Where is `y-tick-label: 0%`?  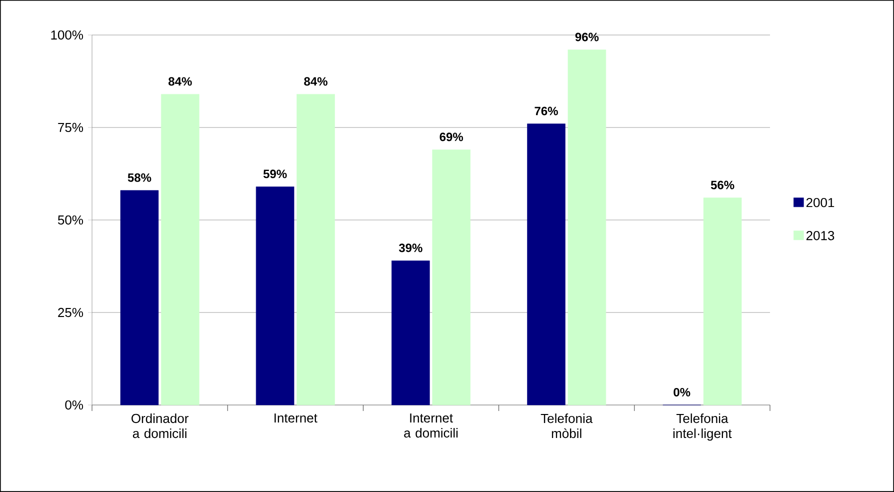 y-tick-label: 0% is located at coordinates (74, 405).